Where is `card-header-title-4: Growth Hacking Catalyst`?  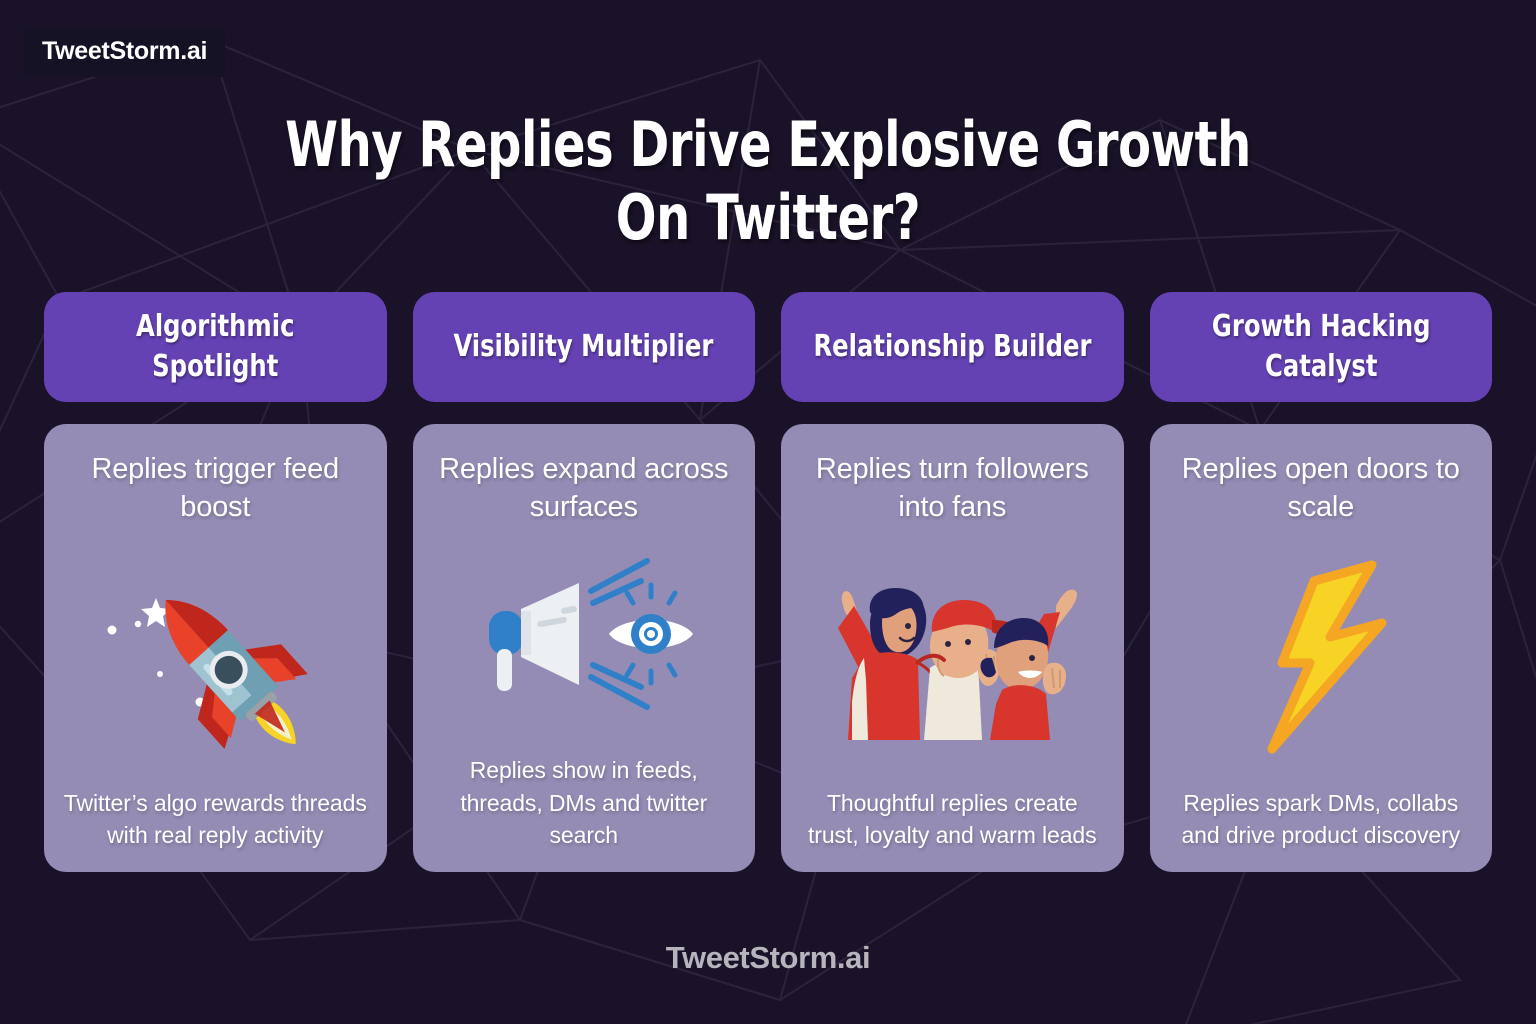 card-header-title-4: Growth Hacking Catalyst is located at coordinates (1321, 346).